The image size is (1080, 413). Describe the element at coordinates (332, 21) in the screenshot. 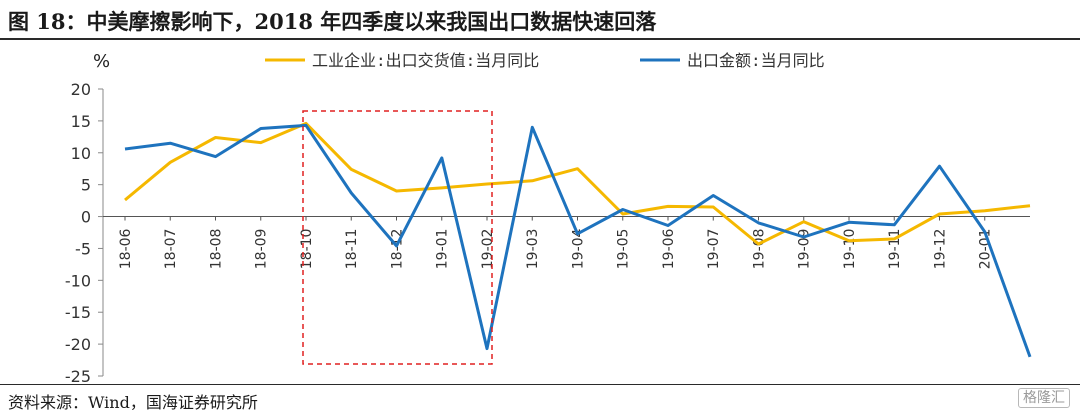

I see `figure-title: 图 18：中美摩擦影响下，2018 年四季度以来我国出口数据快速回落` at that location.